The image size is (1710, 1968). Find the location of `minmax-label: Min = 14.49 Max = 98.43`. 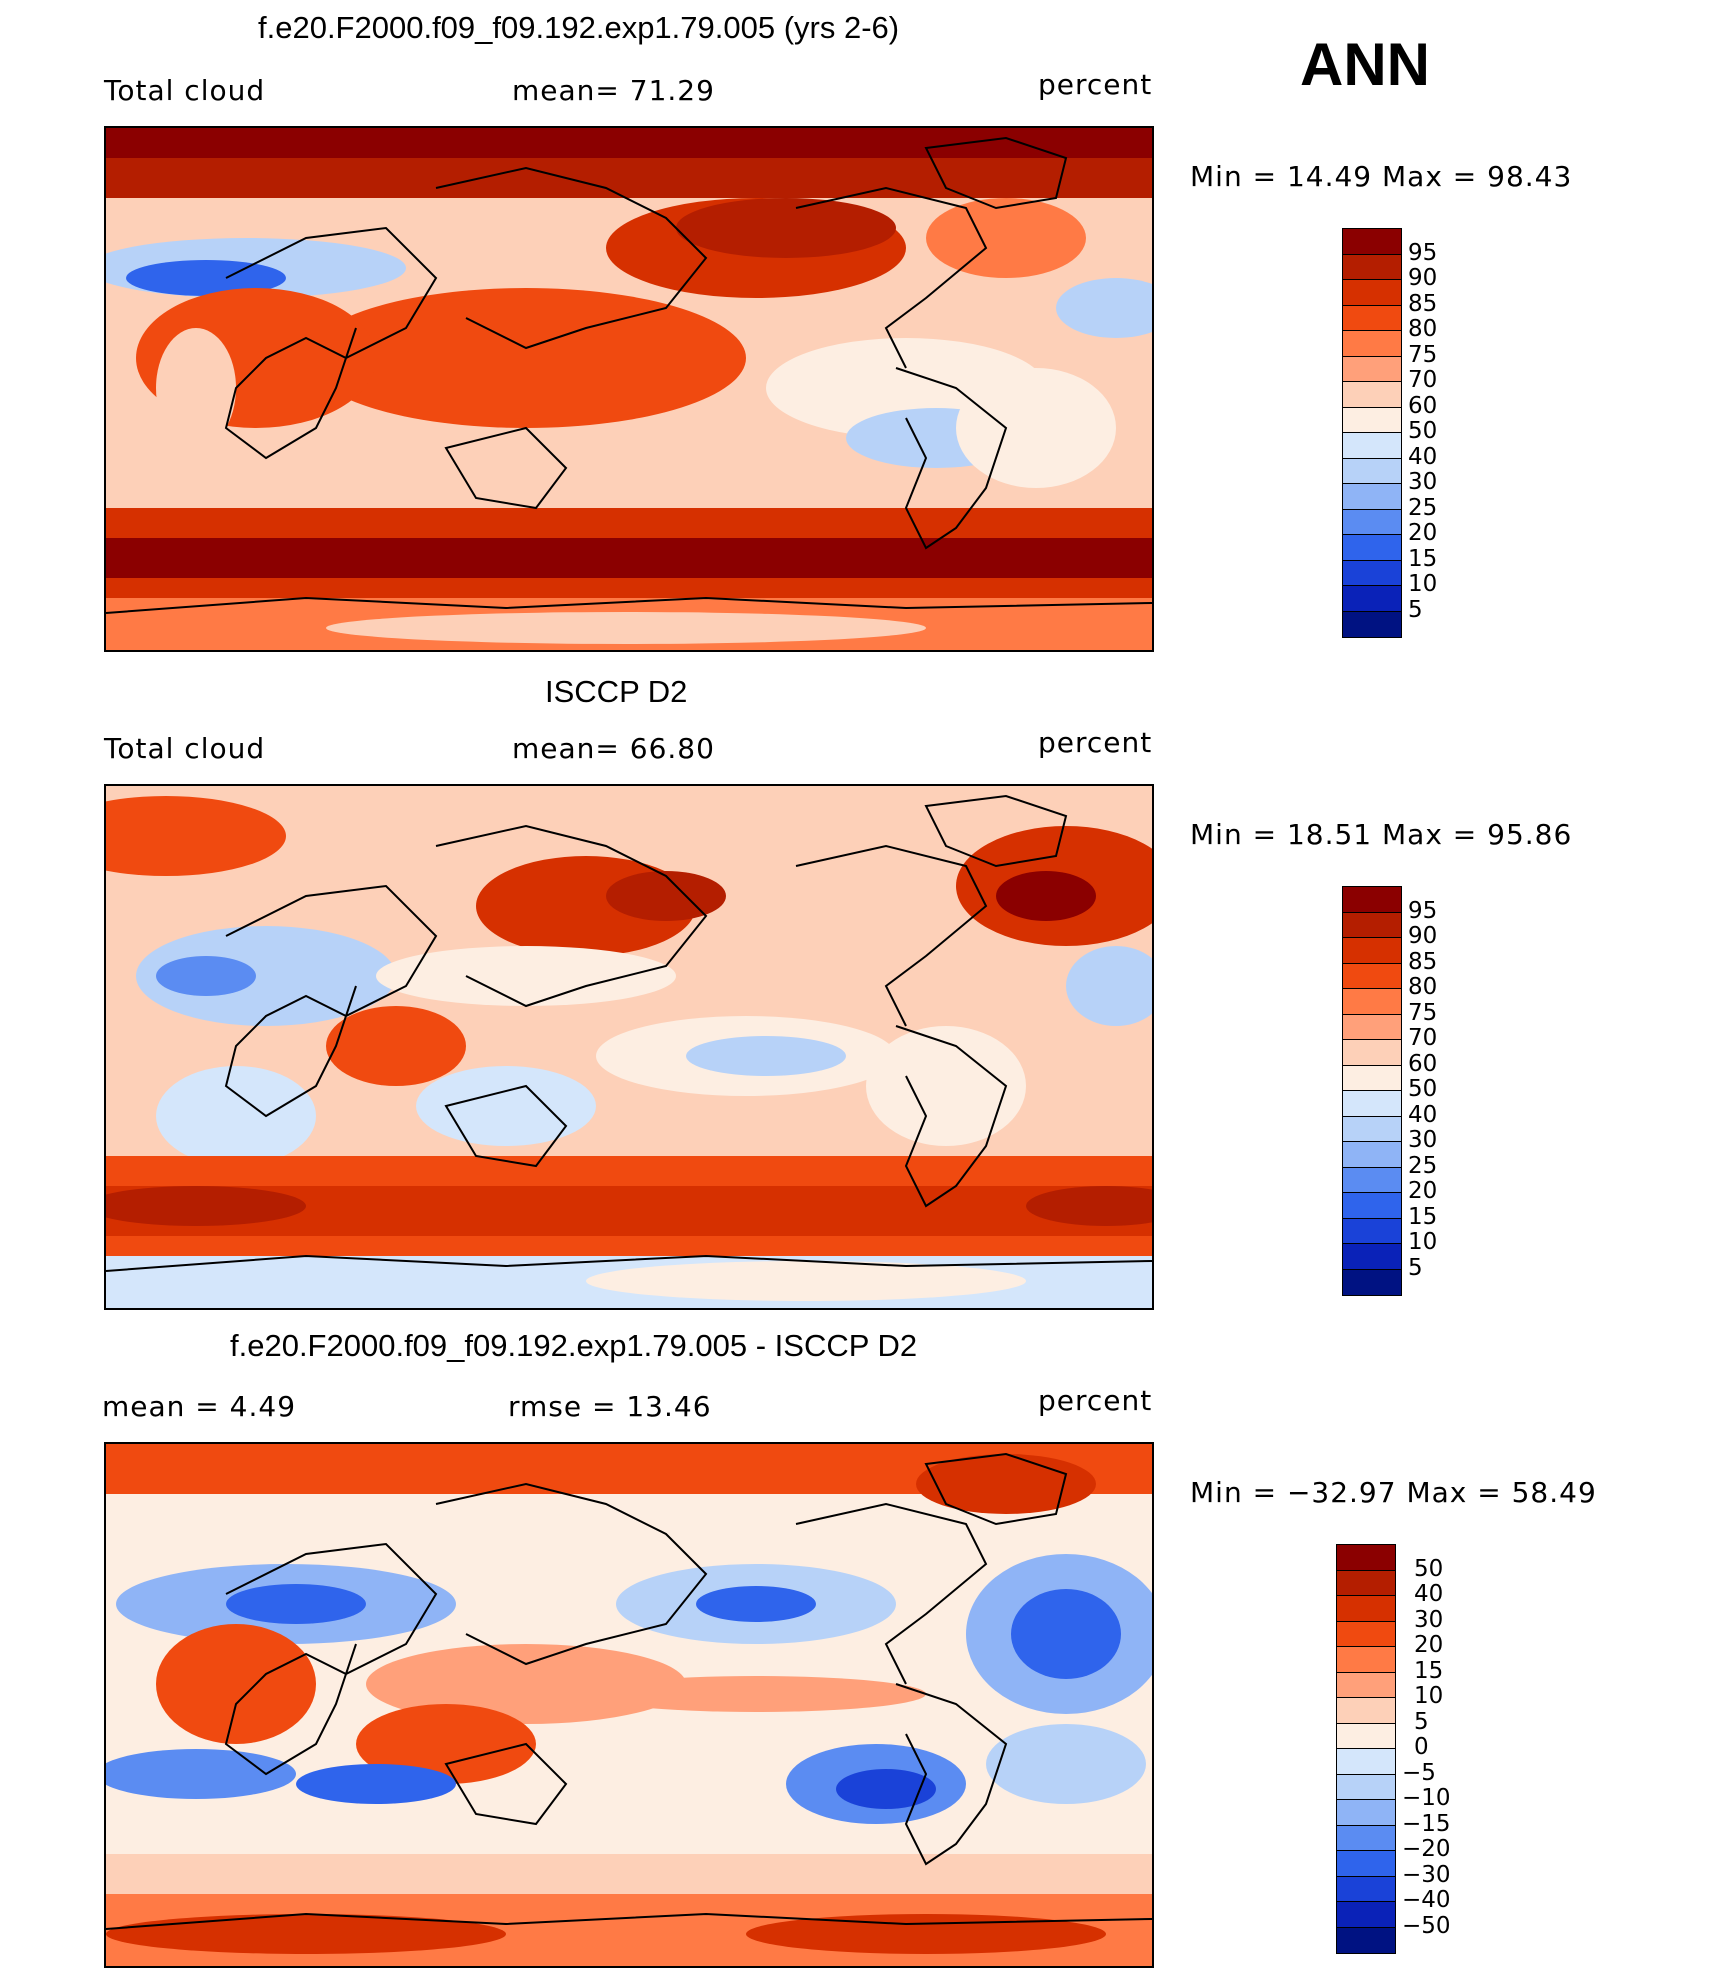

minmax-label: Min = 14.49 Max = 98.43 is located at coordinates (1381, 176).